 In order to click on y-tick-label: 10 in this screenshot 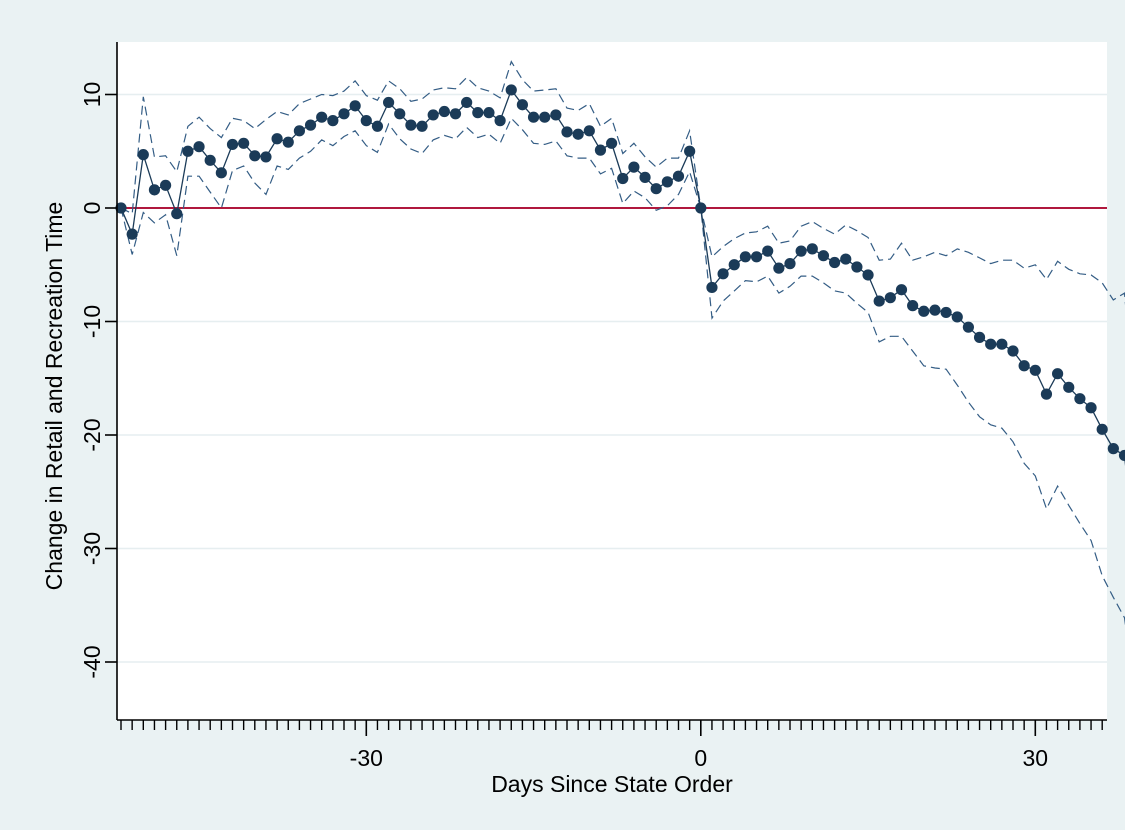, I will do `click(92, 95)`.